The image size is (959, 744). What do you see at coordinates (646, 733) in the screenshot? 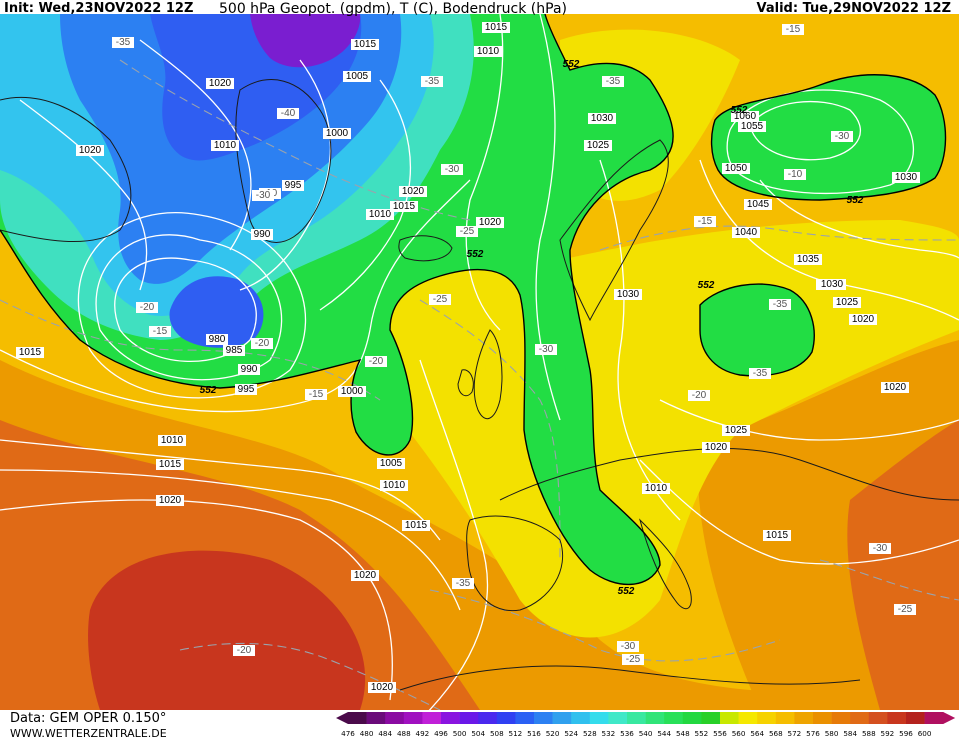
I see `scale-tick-label: 540` at bounding box center [646, 733].